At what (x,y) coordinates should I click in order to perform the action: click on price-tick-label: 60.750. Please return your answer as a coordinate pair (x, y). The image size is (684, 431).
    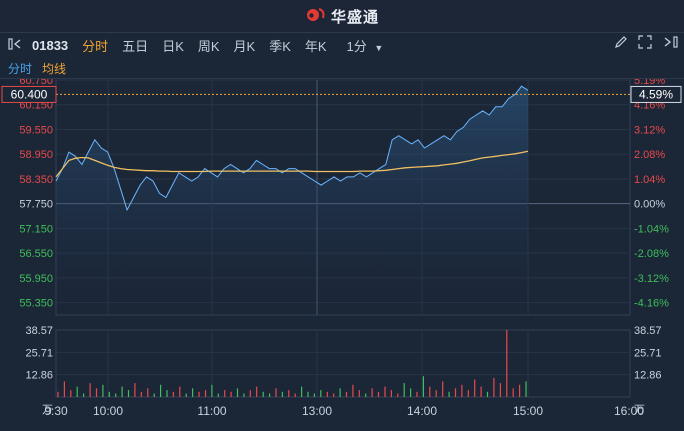
    Looking at the image, I should click on (36, 83).